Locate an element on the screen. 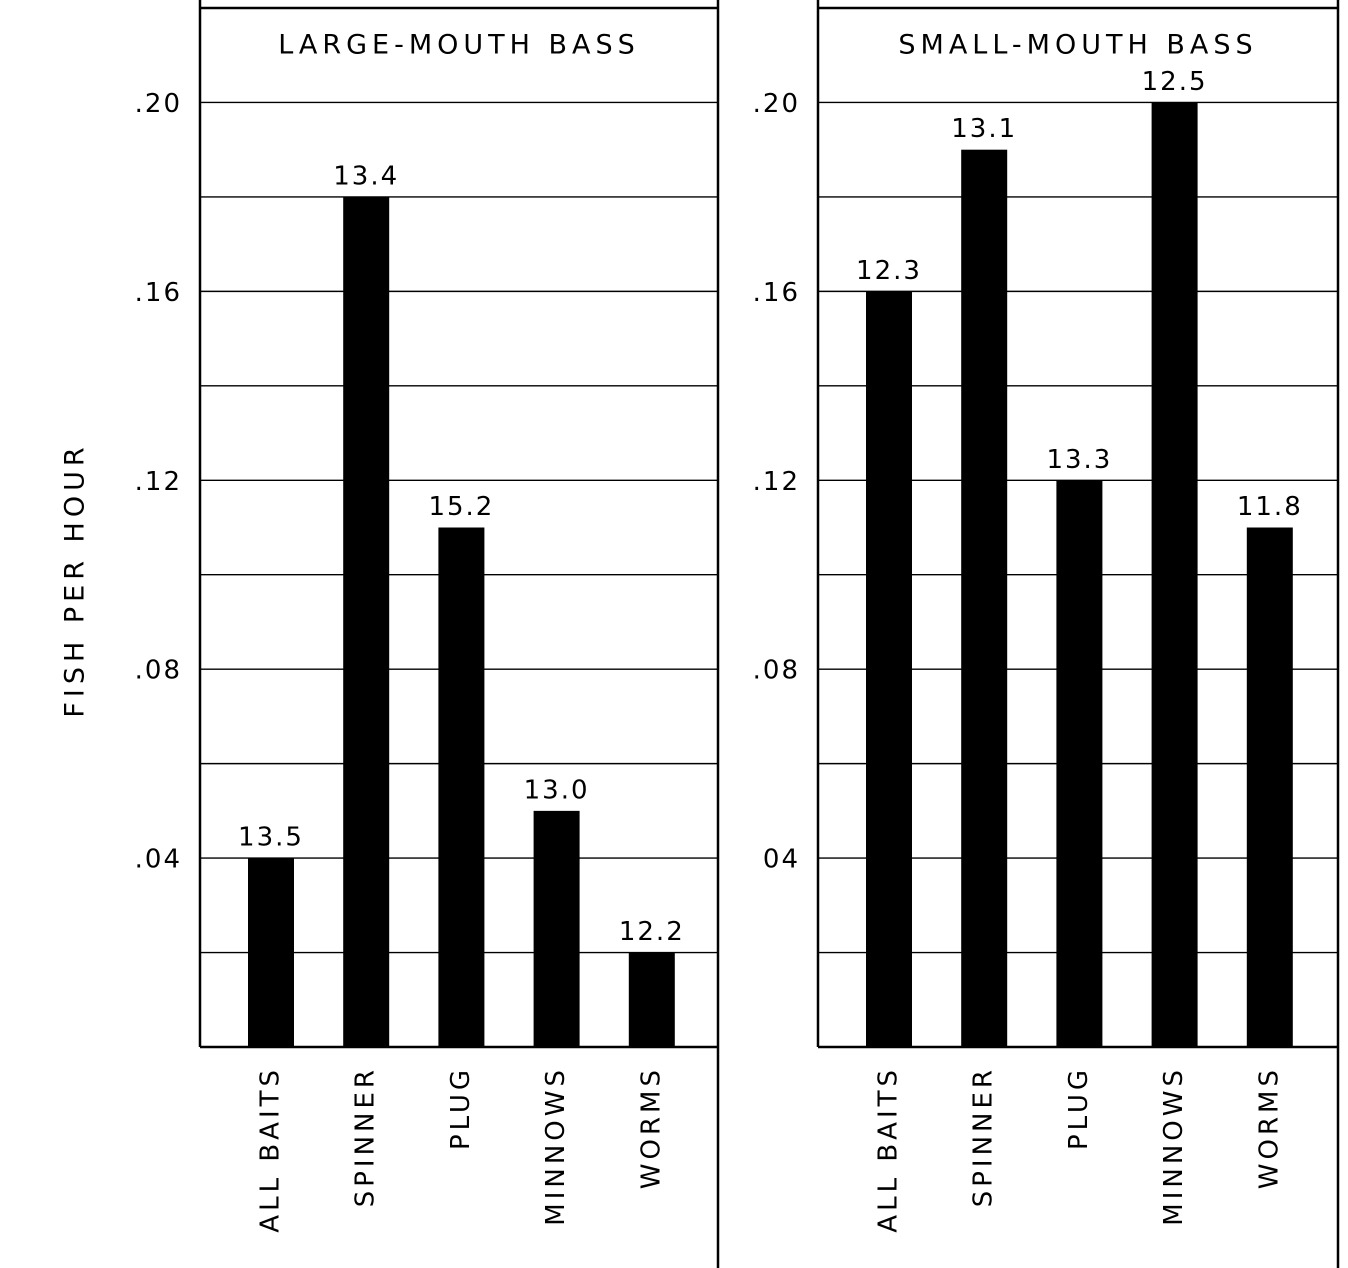  bar-annotation: 13.5 is located at coordinates (271, 838).